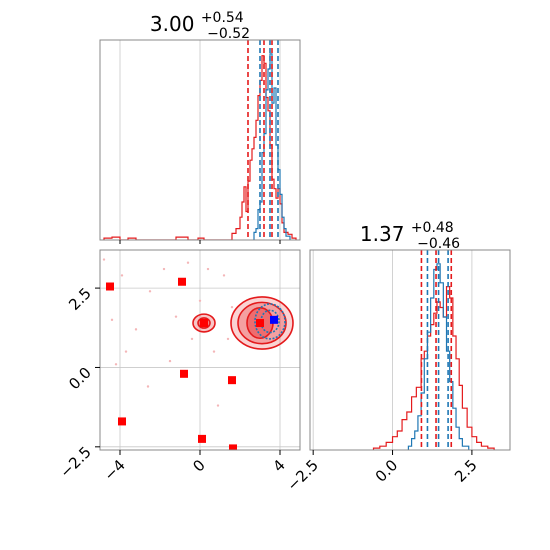 Image resolution: width=550 pixels, height=550 pixels. What do you see at coordinates (432, 228) in the screenshot?
I see `title-param2-upper: +0.48` at bounding box center [432, 228].